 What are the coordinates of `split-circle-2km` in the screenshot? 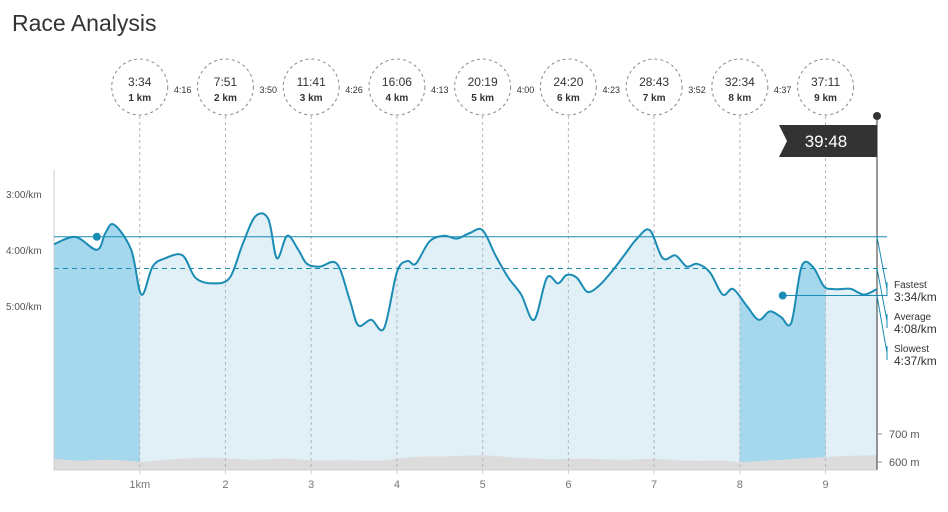 It's located at (225, 87).